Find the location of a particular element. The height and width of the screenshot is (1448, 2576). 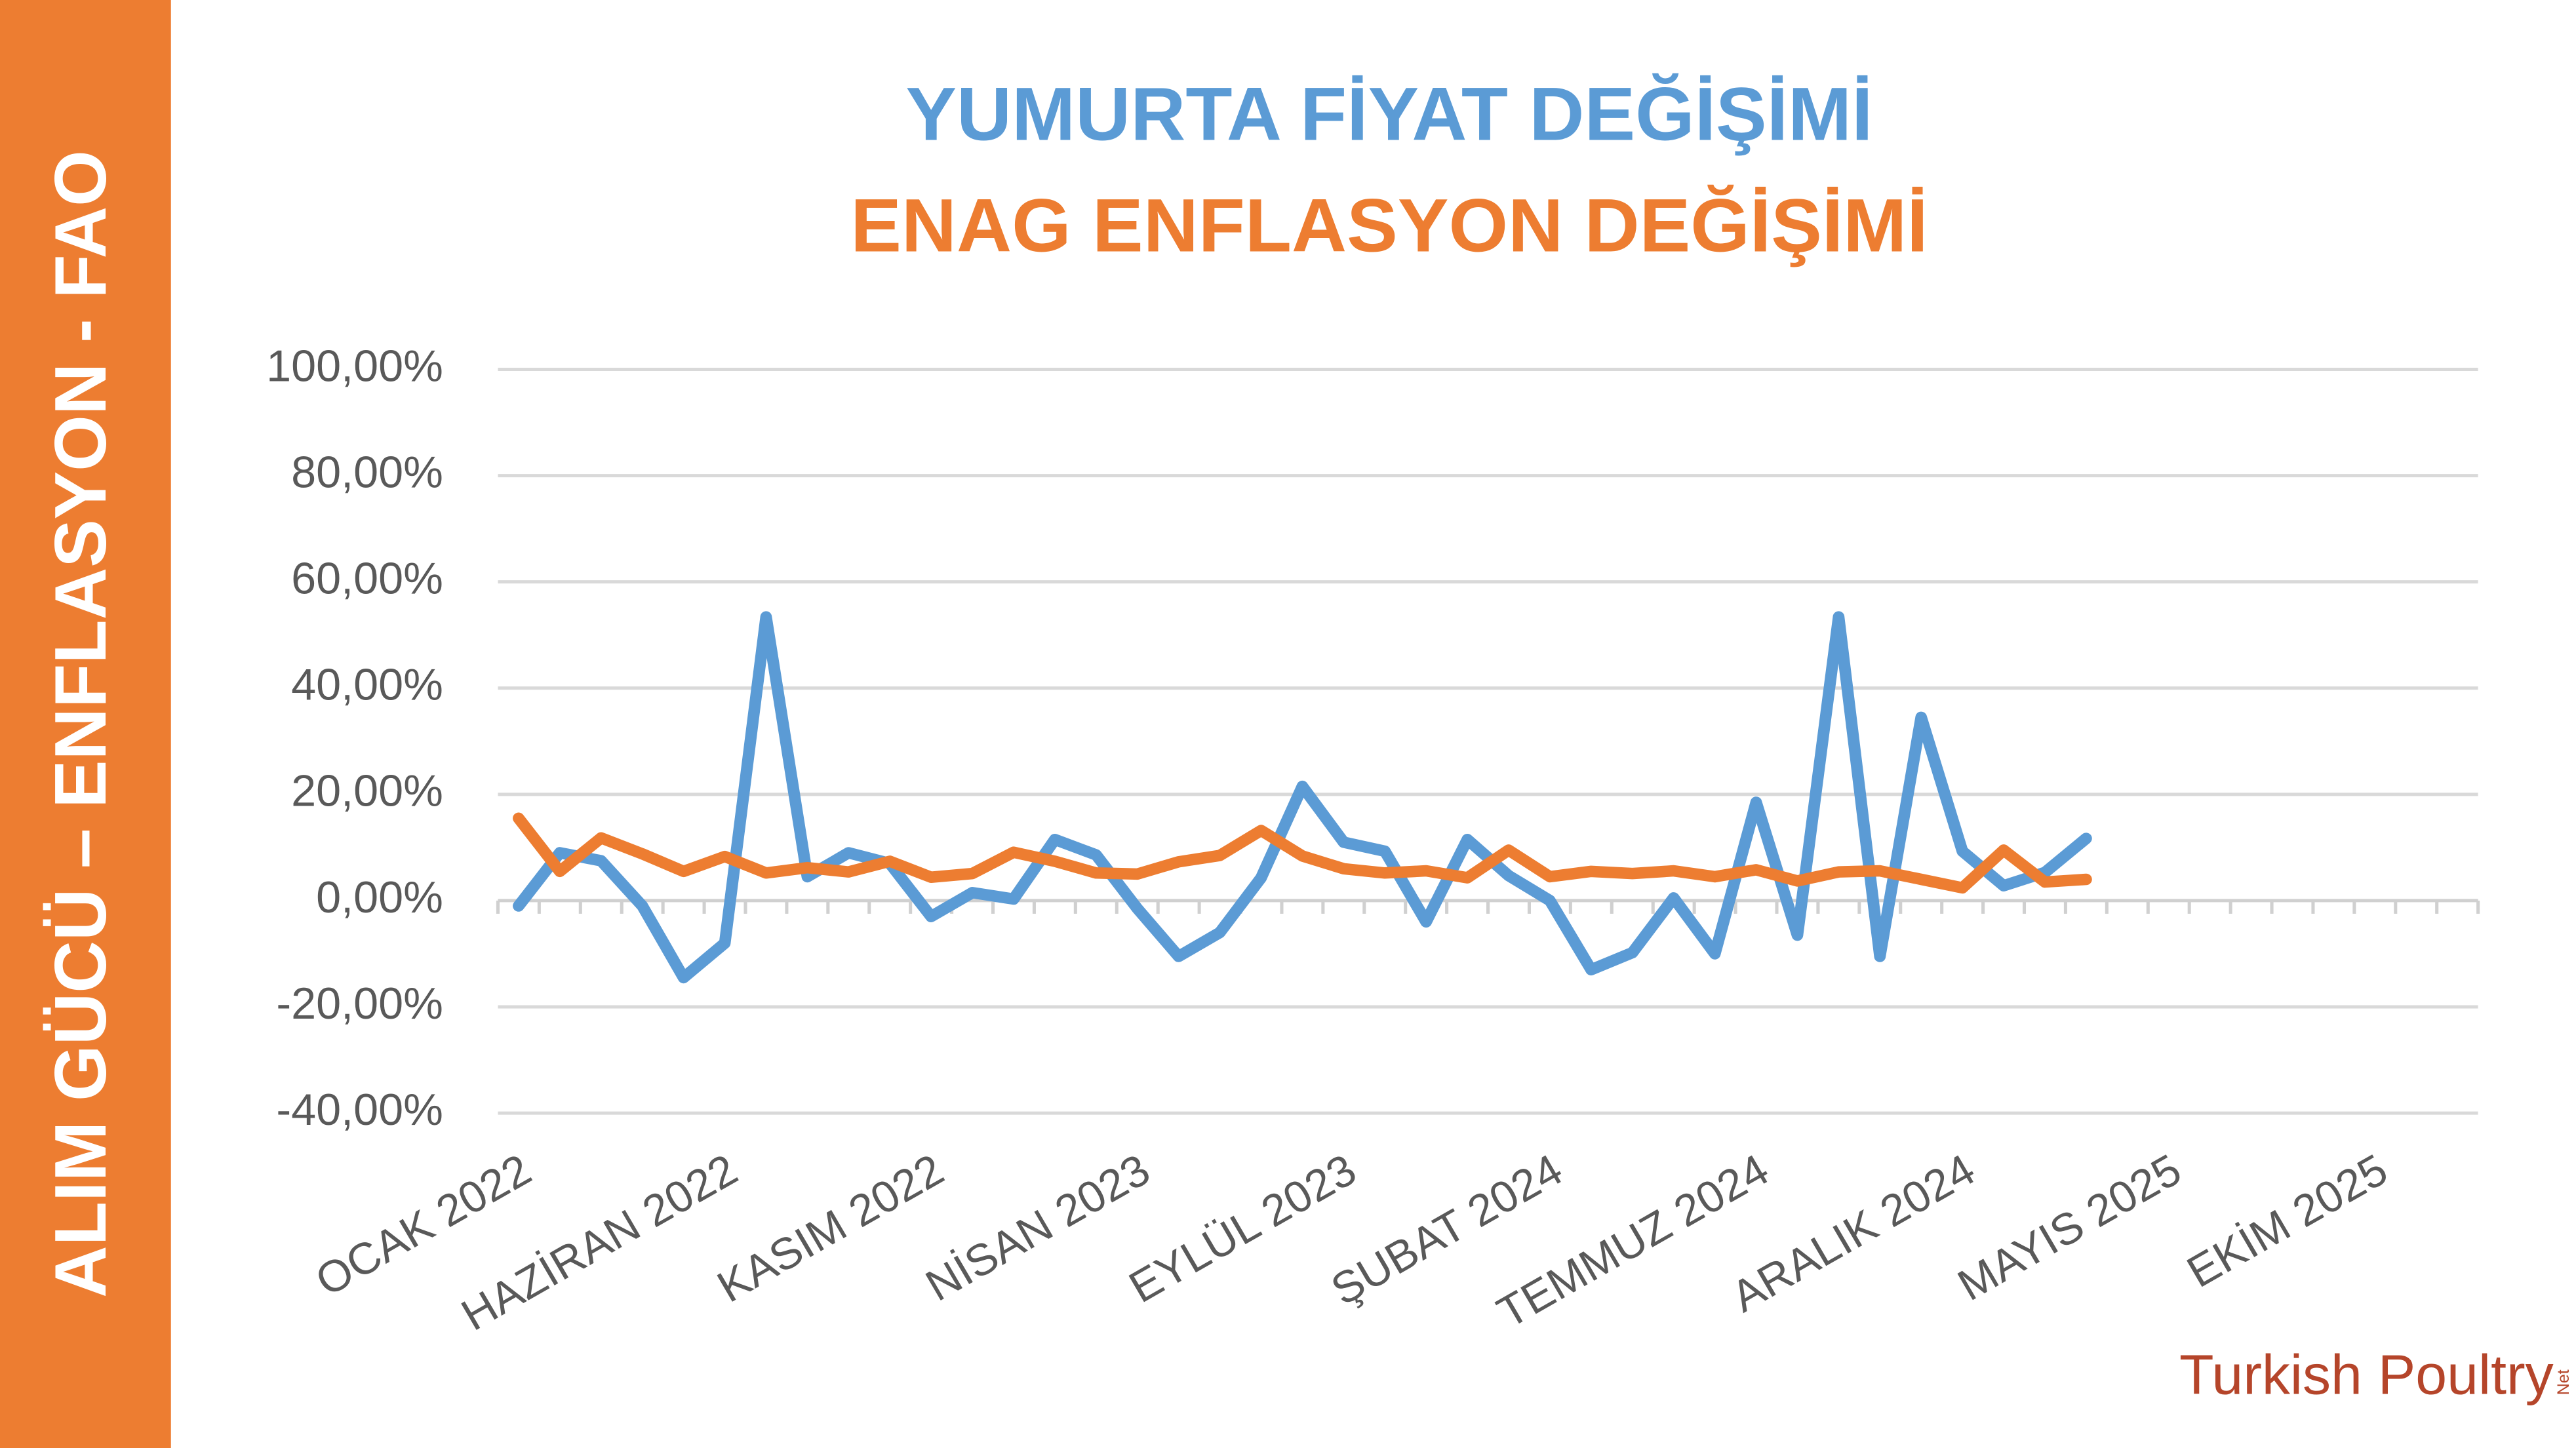

legend-title: ENAG ENFLASYON DEĞİŞİMİ is located at coordinates (1389, 225).